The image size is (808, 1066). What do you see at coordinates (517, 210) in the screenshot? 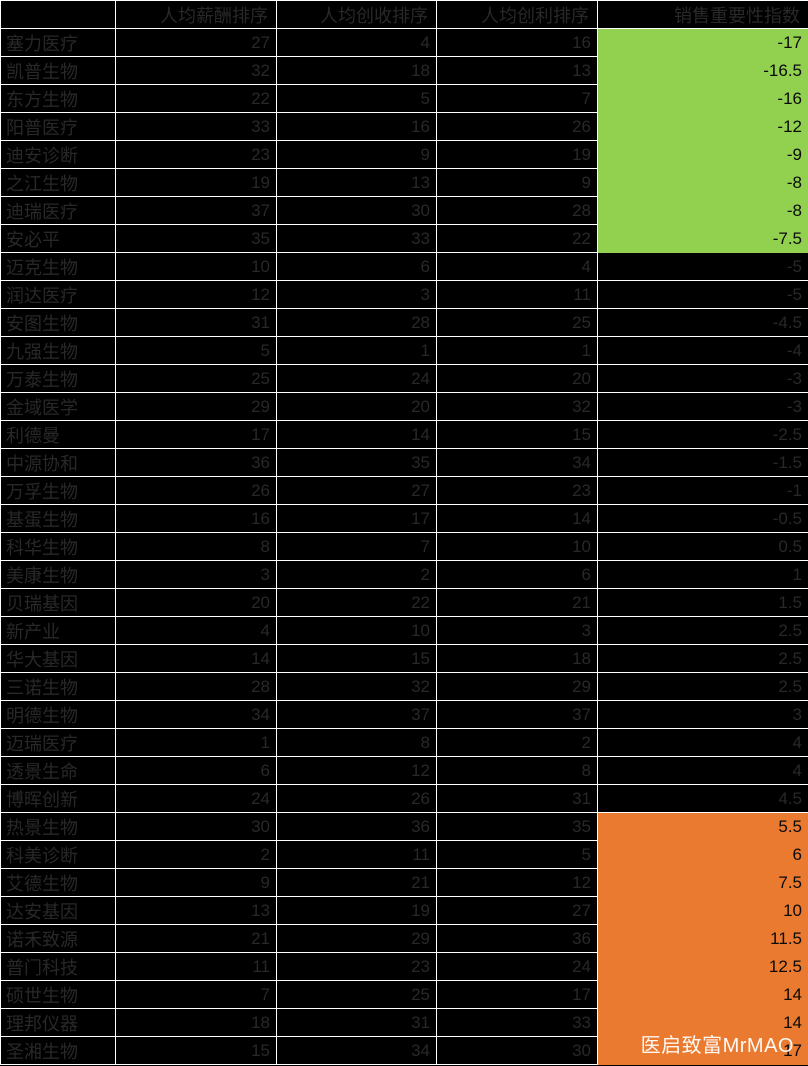
I see `profit-rank-cell: 28` at bounding box center [517, 210].